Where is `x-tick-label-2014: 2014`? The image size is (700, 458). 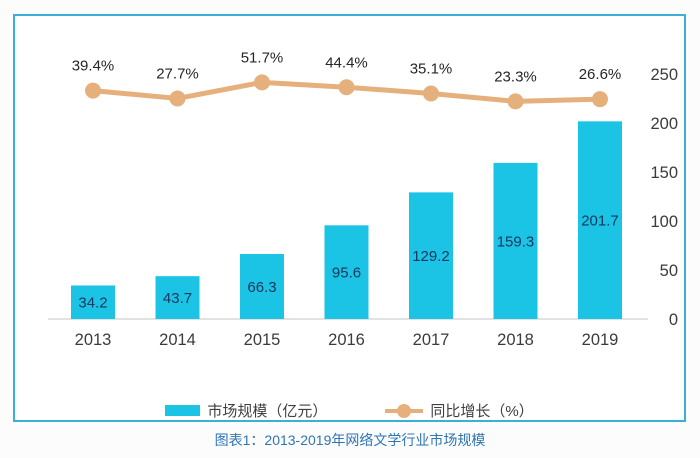 x-tick-label-2014: 2014 is located at coordinates (177, 340).